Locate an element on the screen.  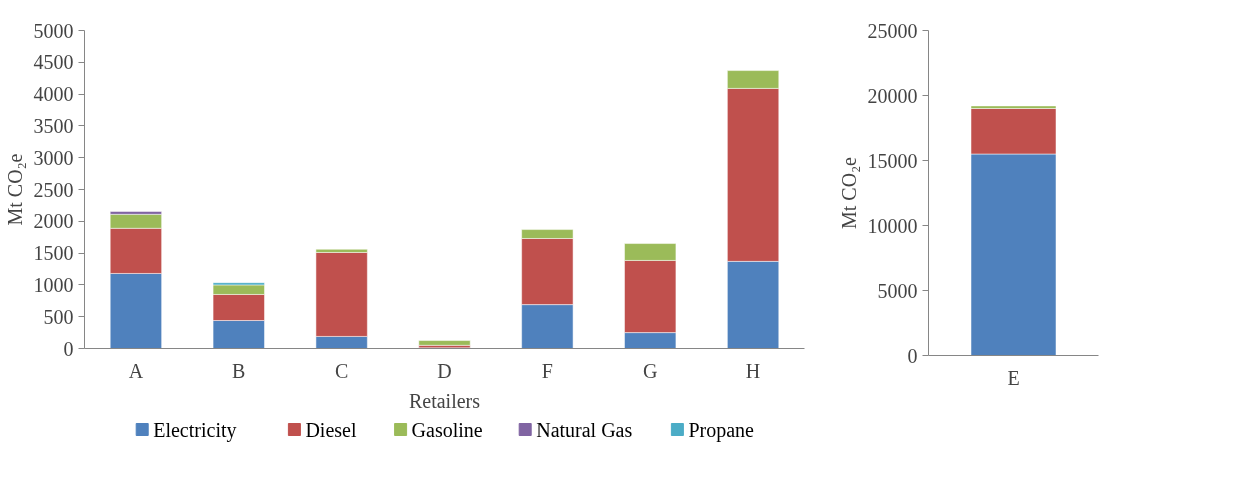
y-tick-label: 4500 is located at coordinates (53, 62).